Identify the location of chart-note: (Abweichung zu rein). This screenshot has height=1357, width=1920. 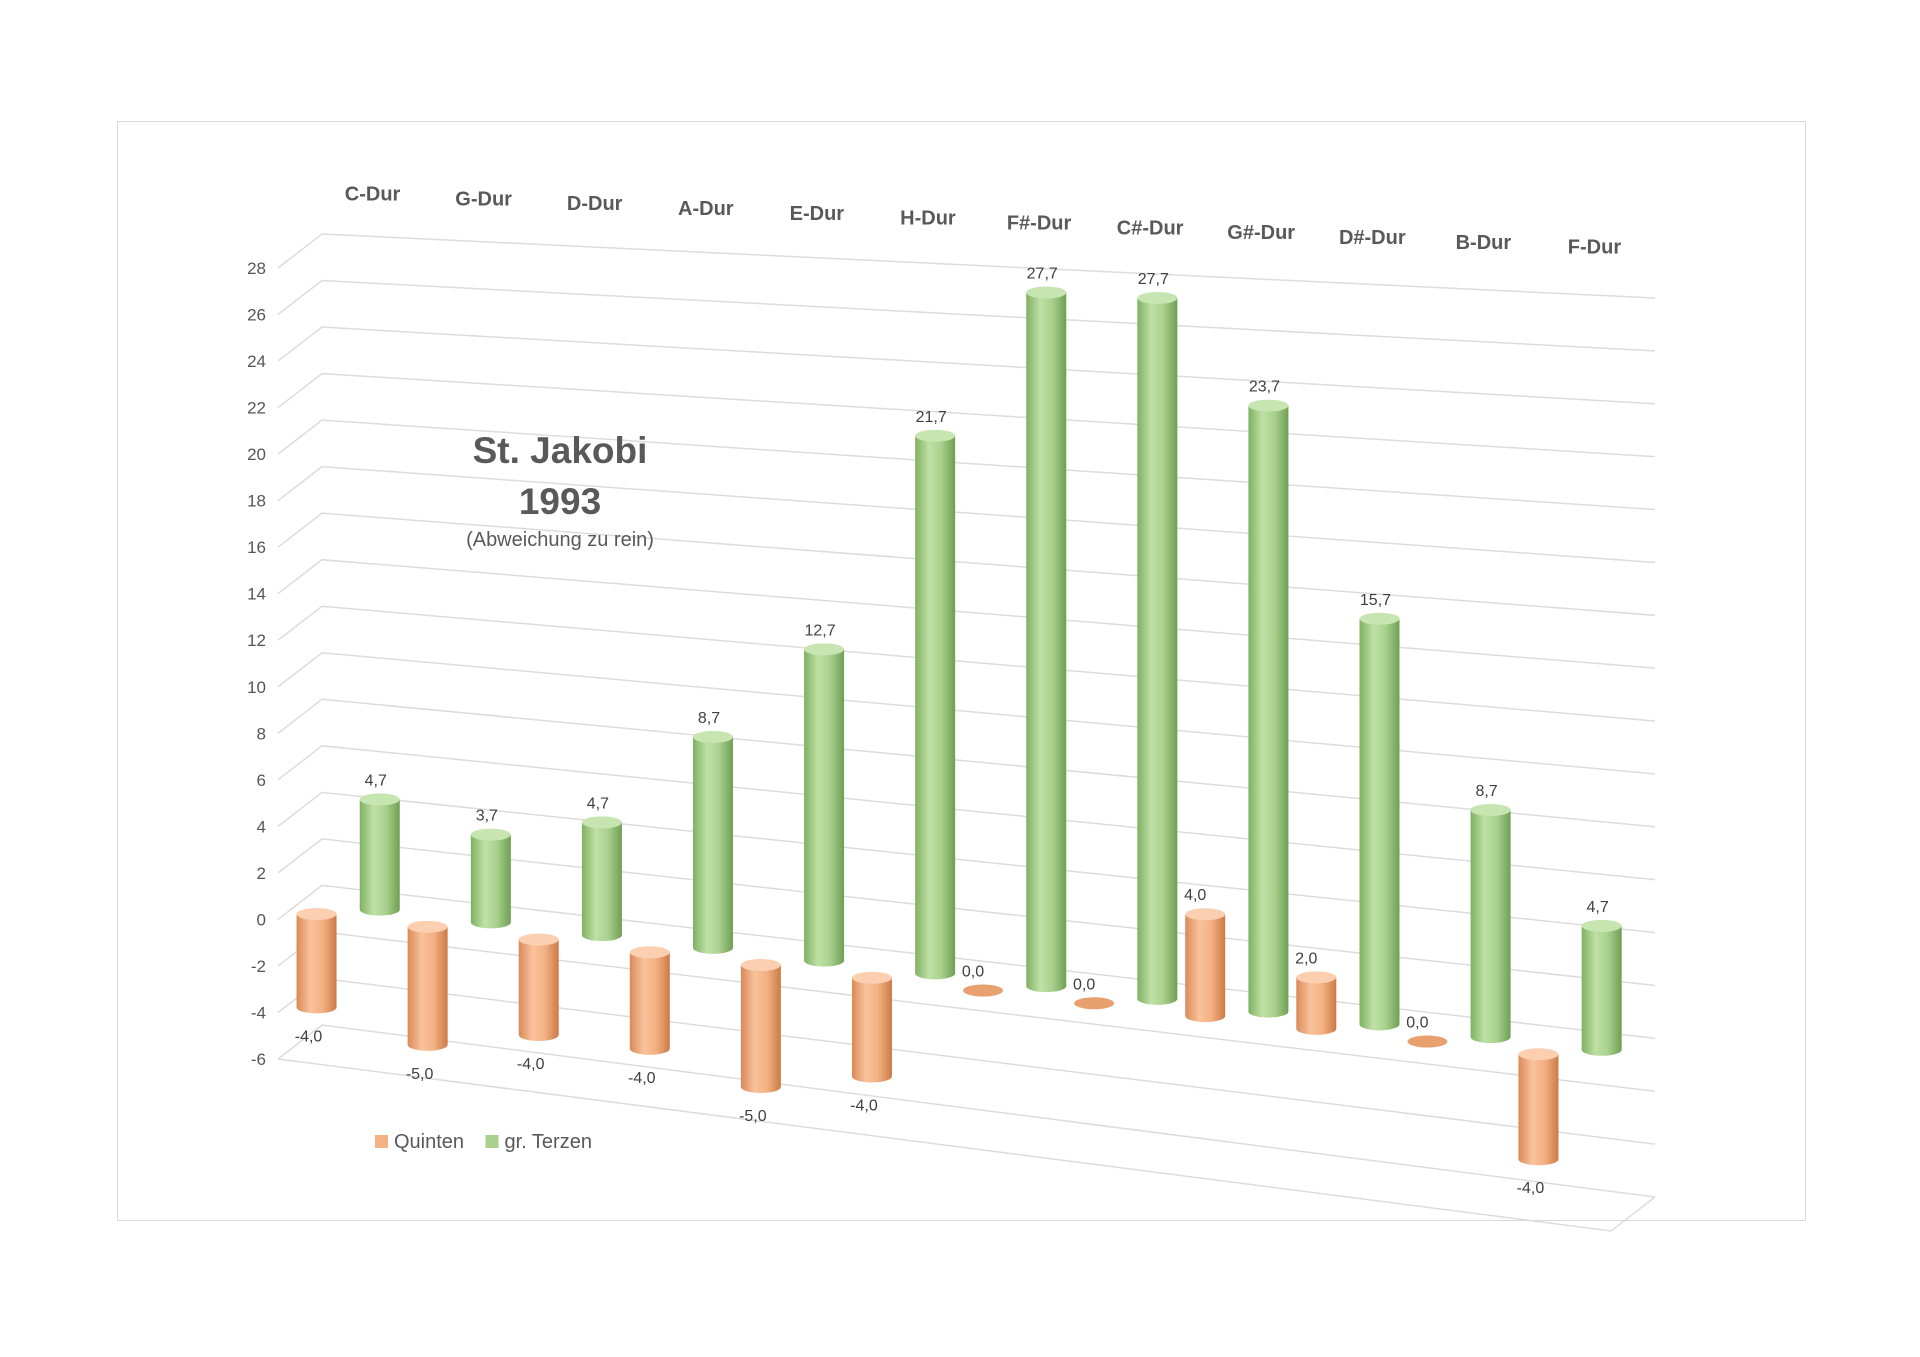
(560, 540).